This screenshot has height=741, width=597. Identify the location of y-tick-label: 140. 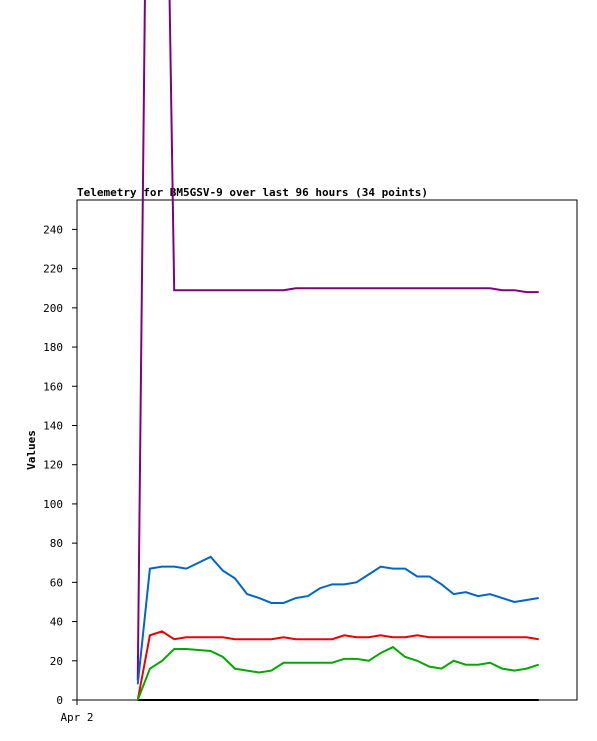
(53, 425).